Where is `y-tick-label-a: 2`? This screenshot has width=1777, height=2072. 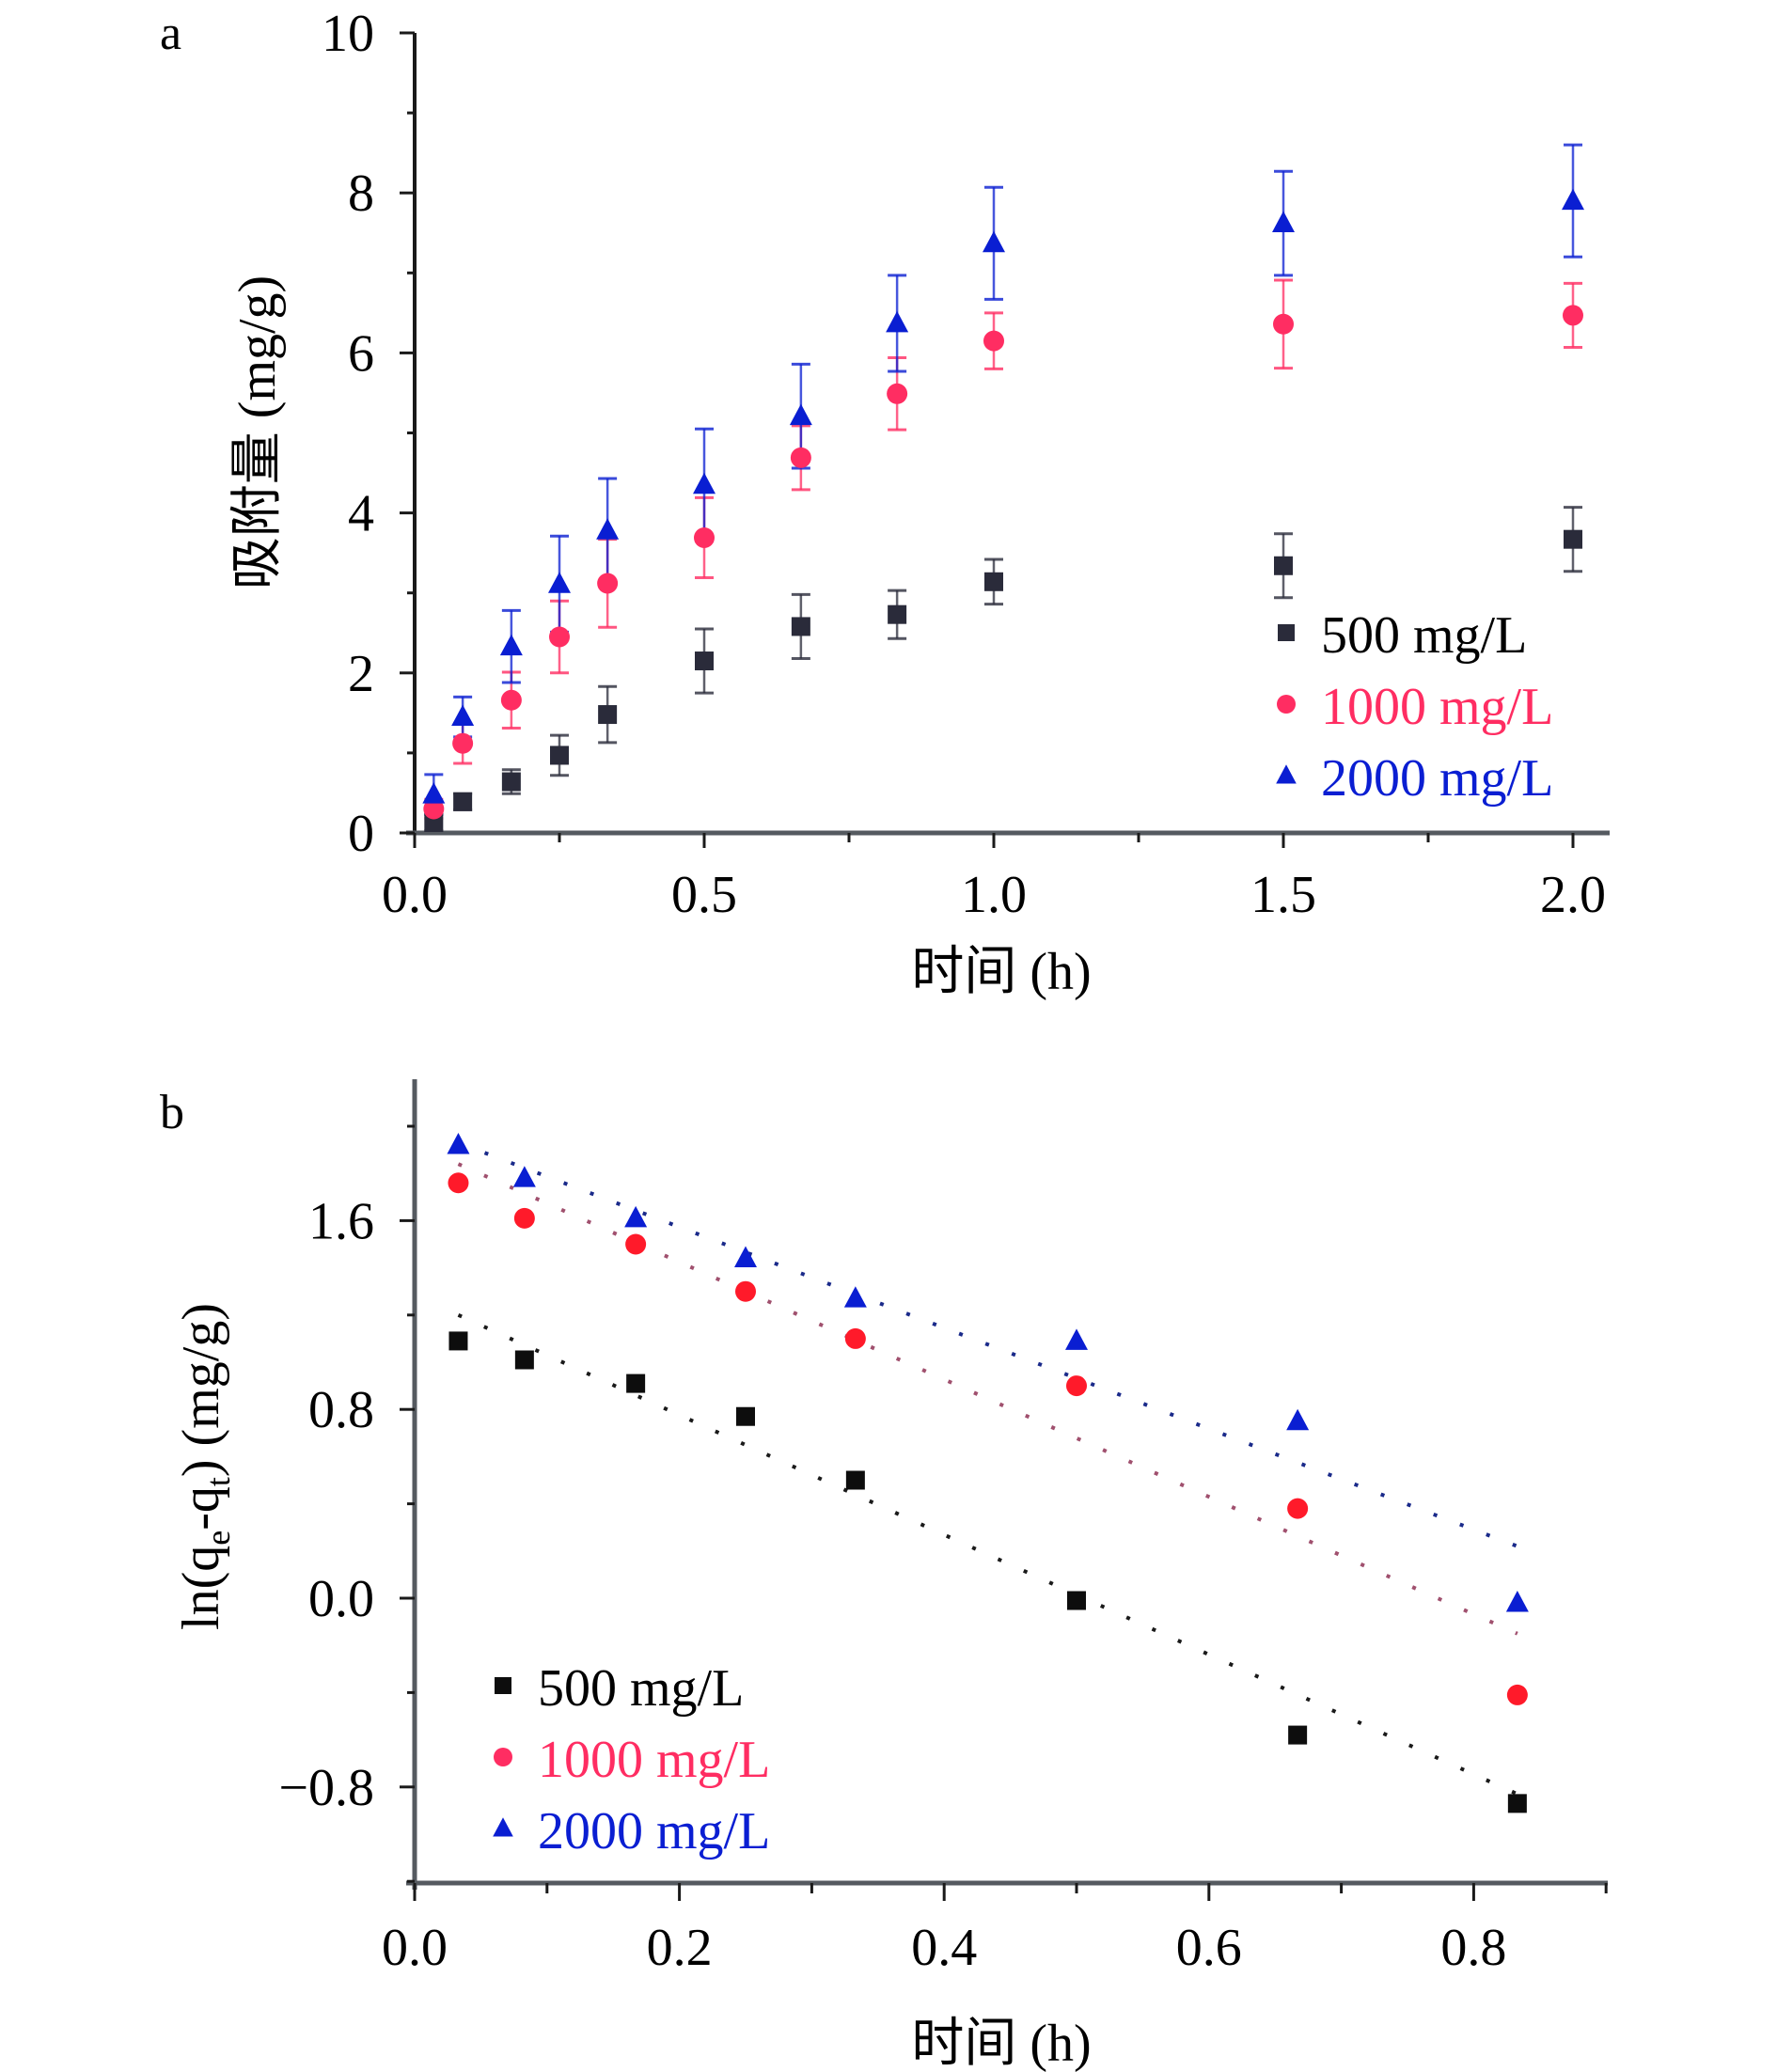 y-tick-label-a: 2 is located at coordinates (361, 674).